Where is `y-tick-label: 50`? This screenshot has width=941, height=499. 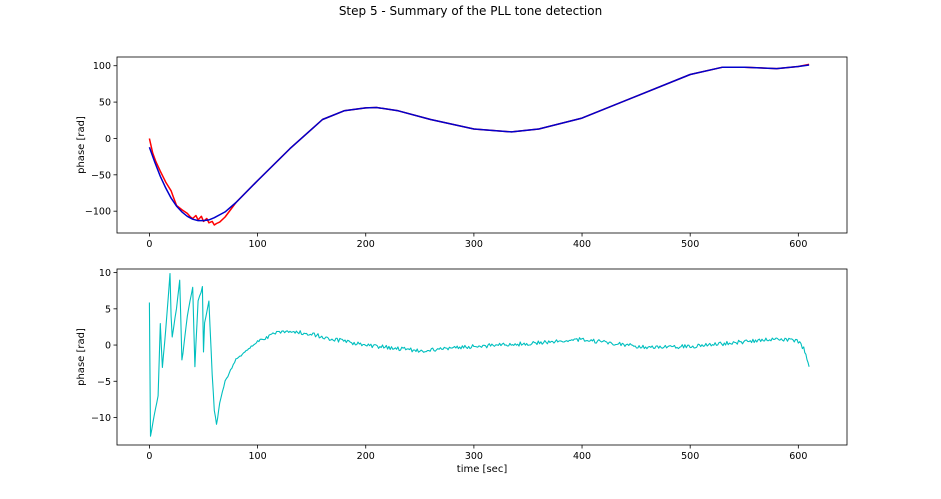 y-tick-label: 50 is located at coordinates (105, 103).